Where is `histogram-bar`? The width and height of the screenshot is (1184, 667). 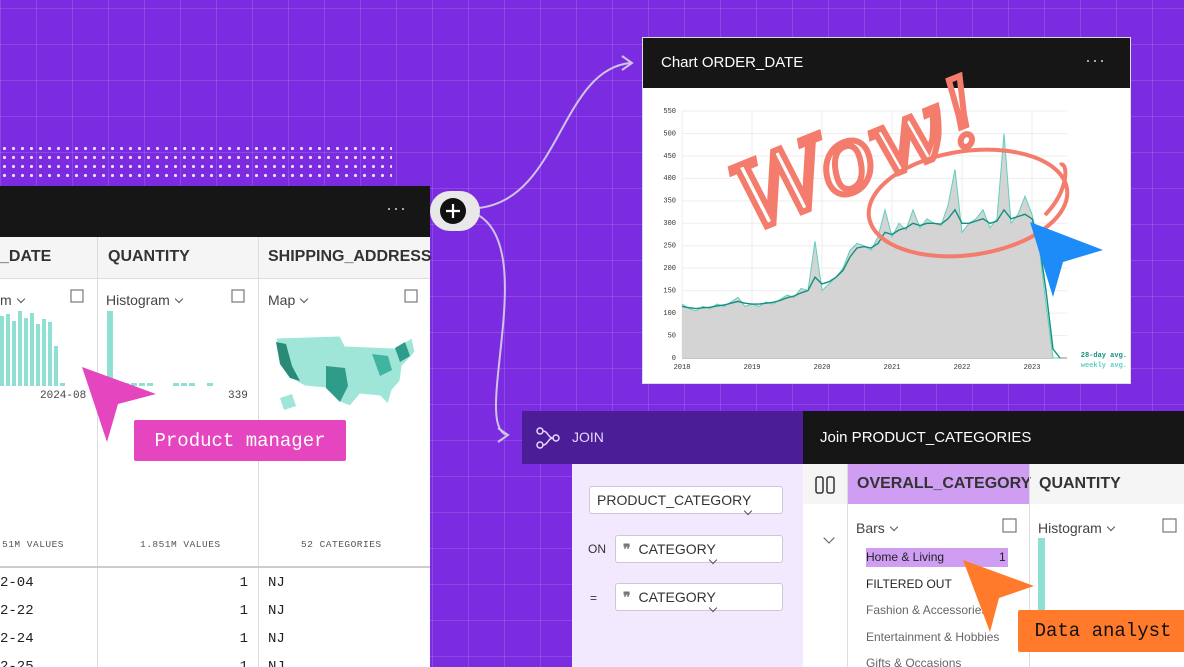 histogram-bar is located at coordinates (1041, 575).